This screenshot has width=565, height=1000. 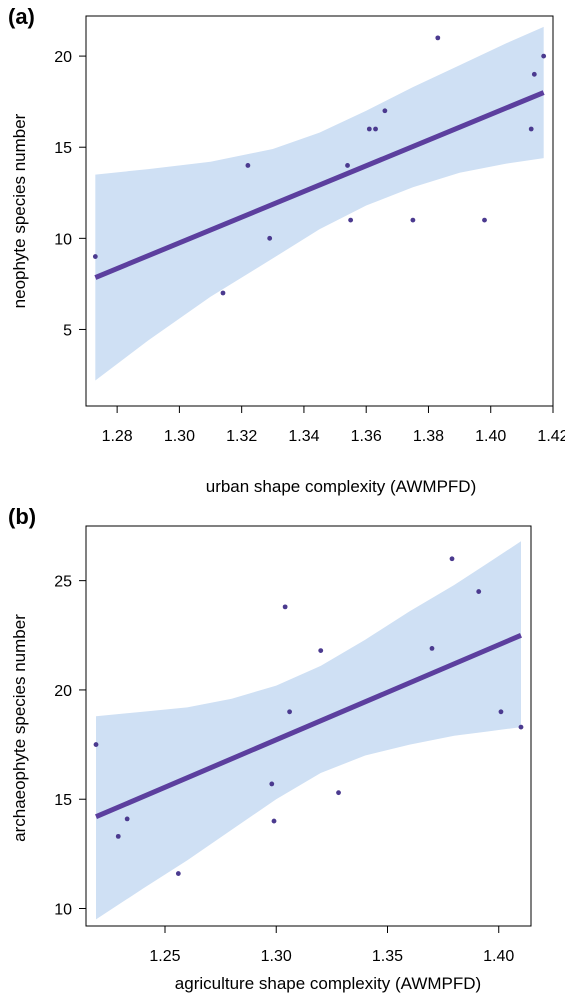 I want to click on x-tick-label: 1.35, so click(x=387, y=956).